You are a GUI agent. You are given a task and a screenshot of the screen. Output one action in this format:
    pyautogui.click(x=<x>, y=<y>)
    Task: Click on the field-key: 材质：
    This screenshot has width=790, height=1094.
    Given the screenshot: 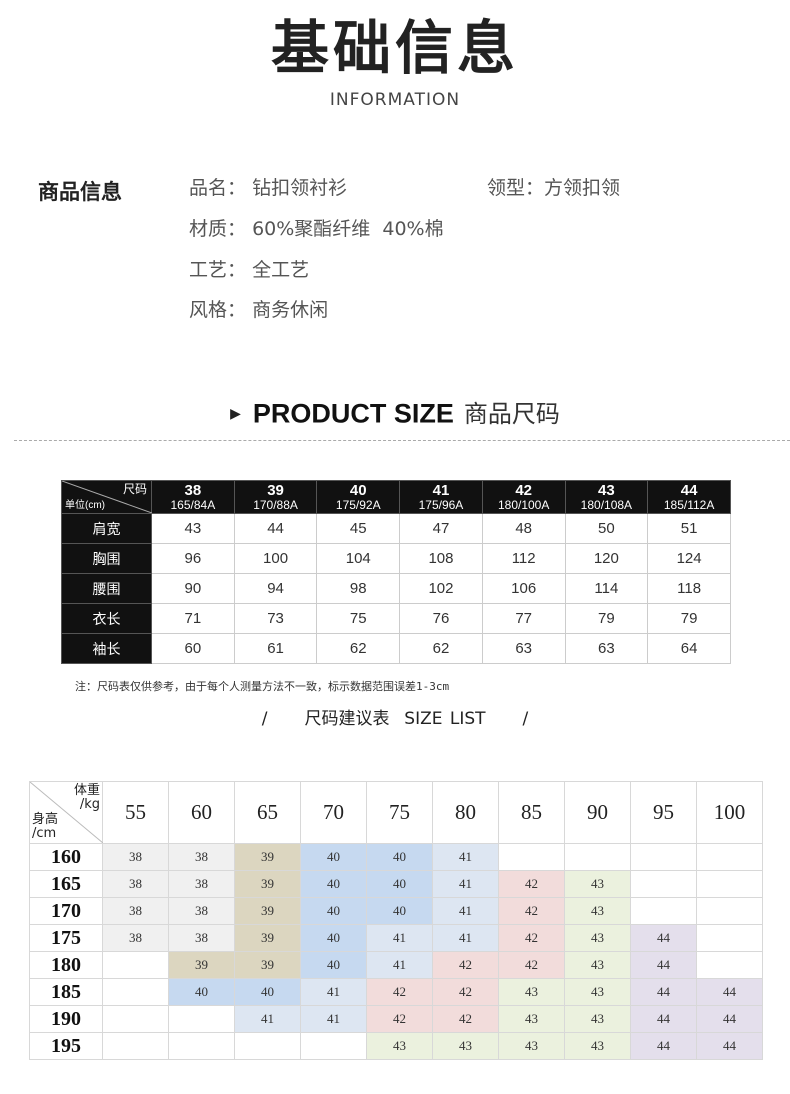 What is the action you would take?
    pyautogui.click(x=218, y=229)
    